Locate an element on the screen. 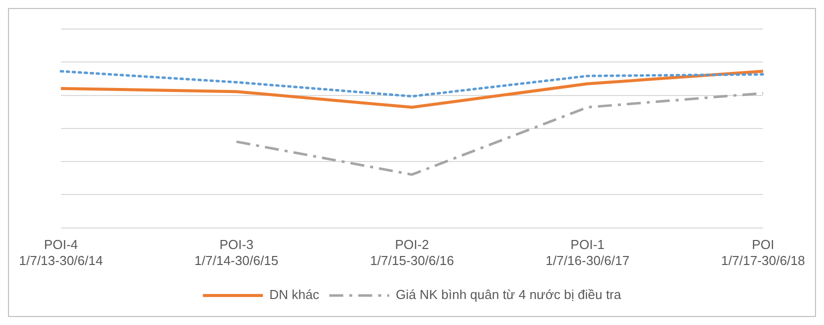 This screenshot has width=824, height=325. legend-label: Giá NK bình quân từ 4 nước bị điều tra is located at coordinates (509, 294).